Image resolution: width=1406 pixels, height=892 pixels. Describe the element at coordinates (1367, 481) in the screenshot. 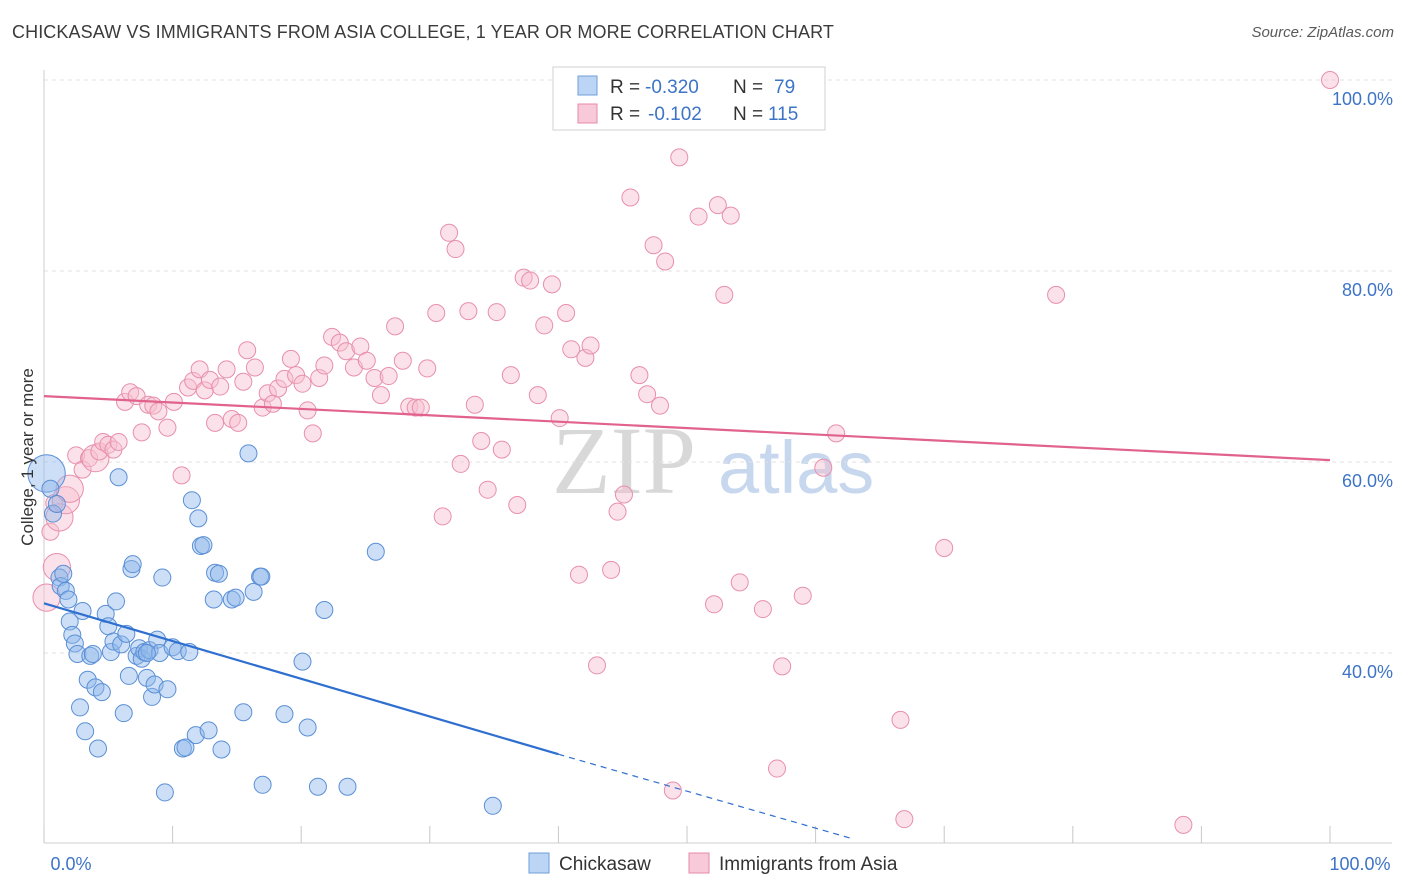

I see `y-tick-label: 60.0%` at that location.